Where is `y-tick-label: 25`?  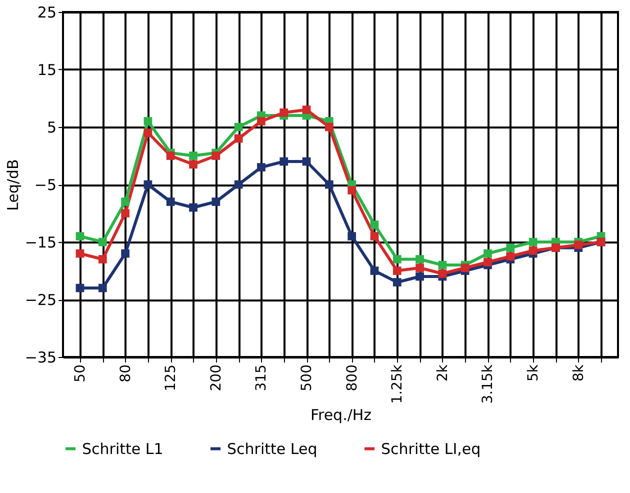
y-tick-label: 25 is located at coordinates (46, 13).